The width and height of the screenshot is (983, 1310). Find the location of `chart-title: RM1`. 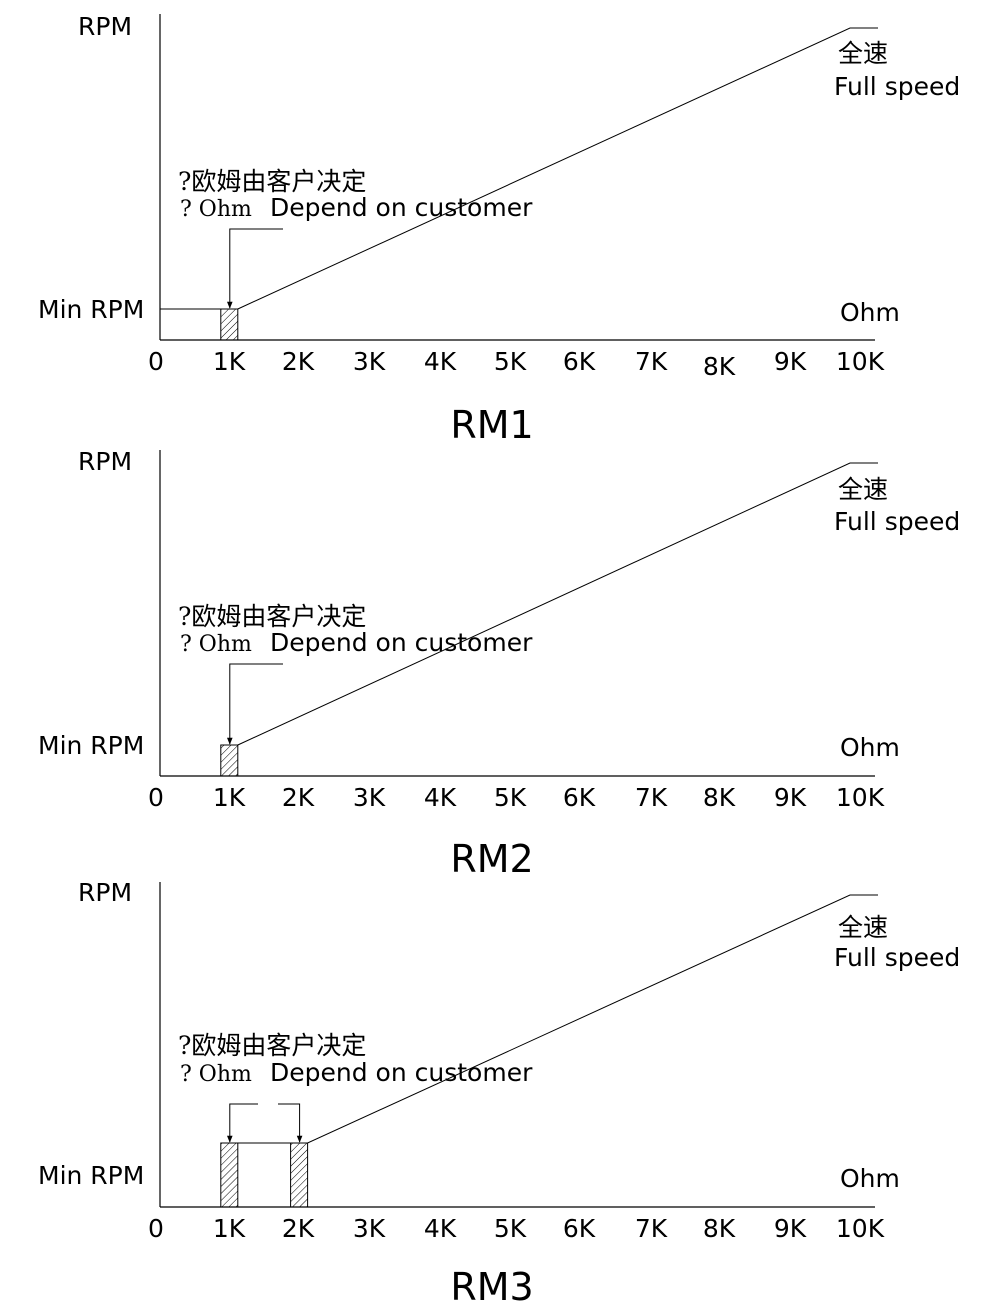

chart-title: RM1 is located at coordinates (491, 425).